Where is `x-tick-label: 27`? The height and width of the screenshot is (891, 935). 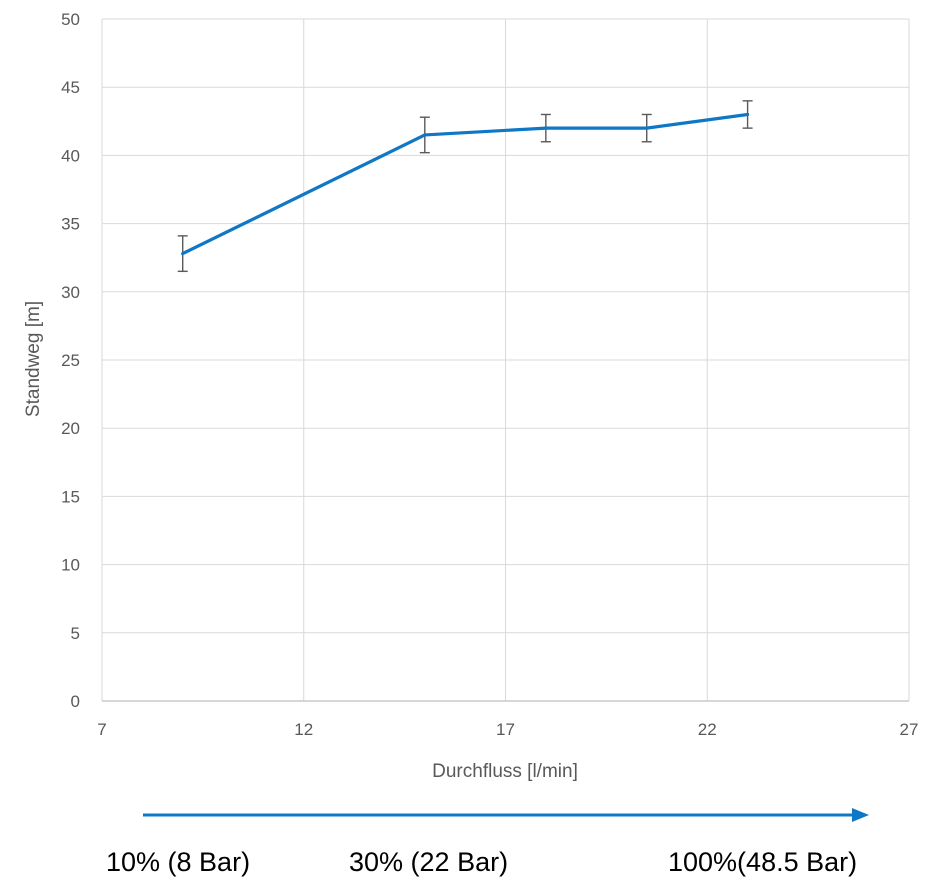 x-tick-label: 27 is located at coordinates (909, 729).